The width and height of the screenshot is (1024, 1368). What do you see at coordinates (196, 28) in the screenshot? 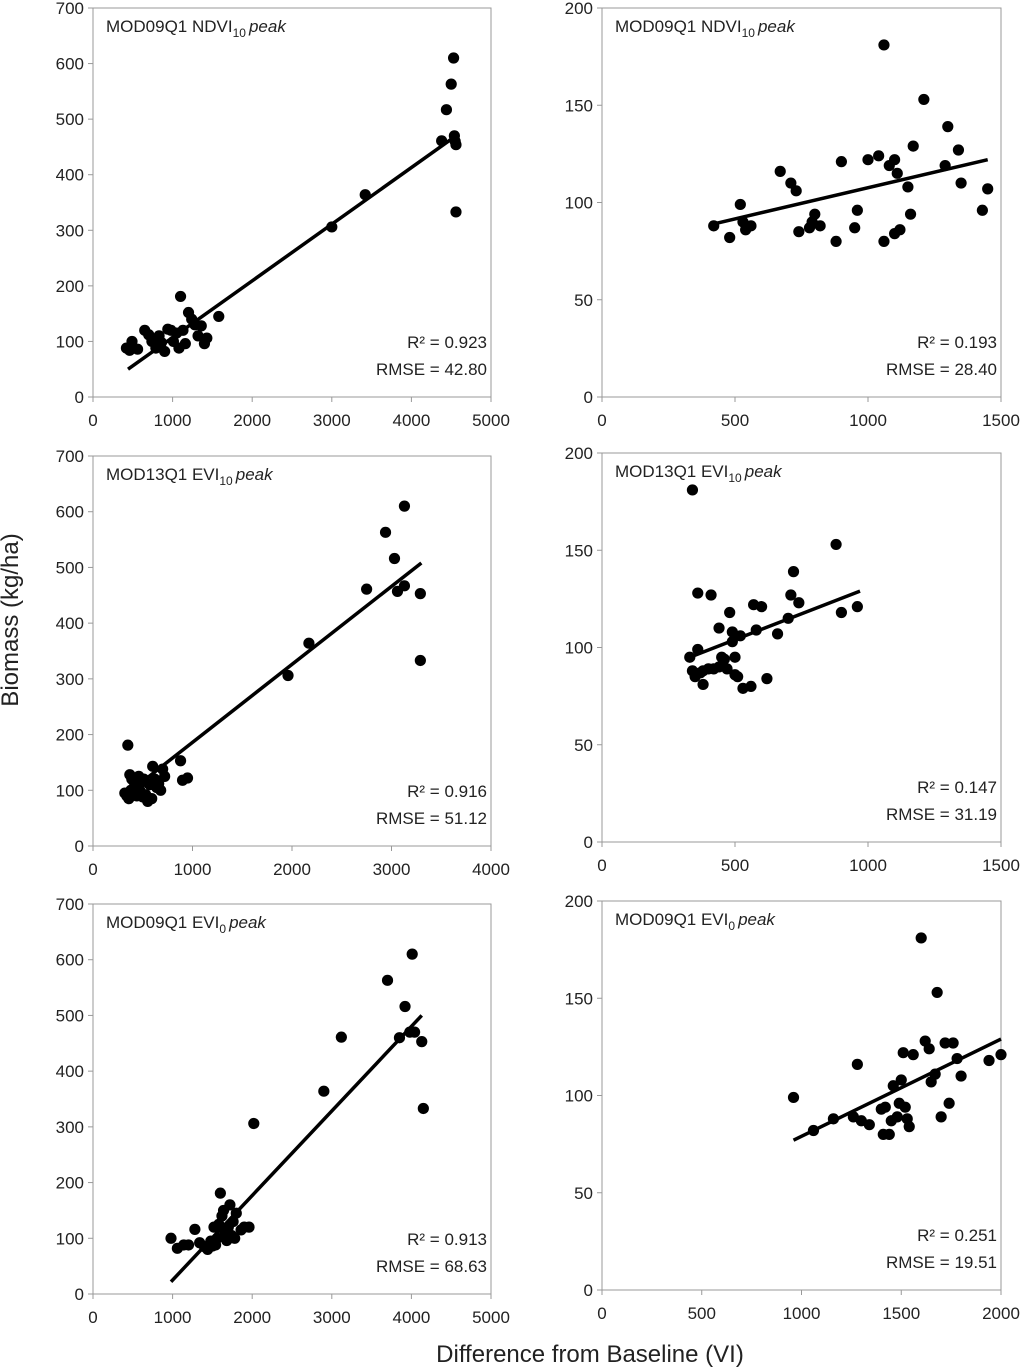
I see `chart-title: MOD09Q1 NDVI10 peak` at bounding box center [196, 28].